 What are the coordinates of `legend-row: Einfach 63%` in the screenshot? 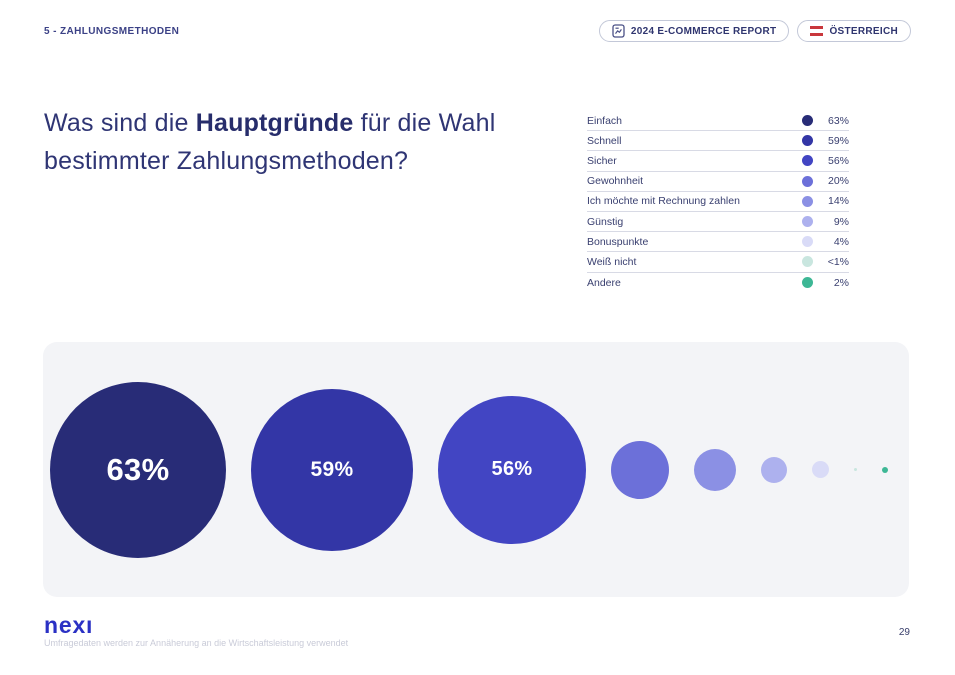 It's located at (718, 121).